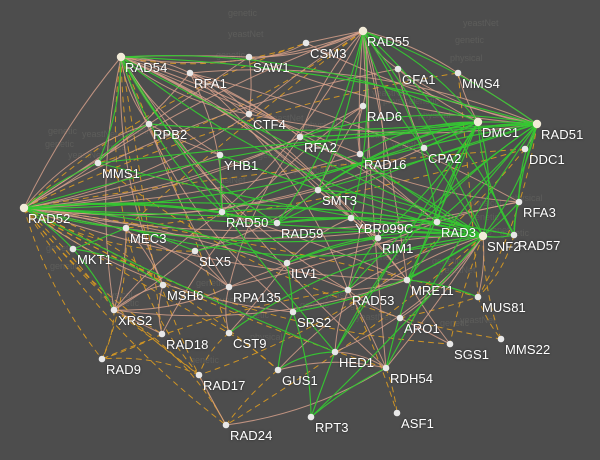 This screenshot has height=460, width=600. Describe the element at coordinates (249, 114) in the screenshot. I see `graph-node-ctf4` at that location.